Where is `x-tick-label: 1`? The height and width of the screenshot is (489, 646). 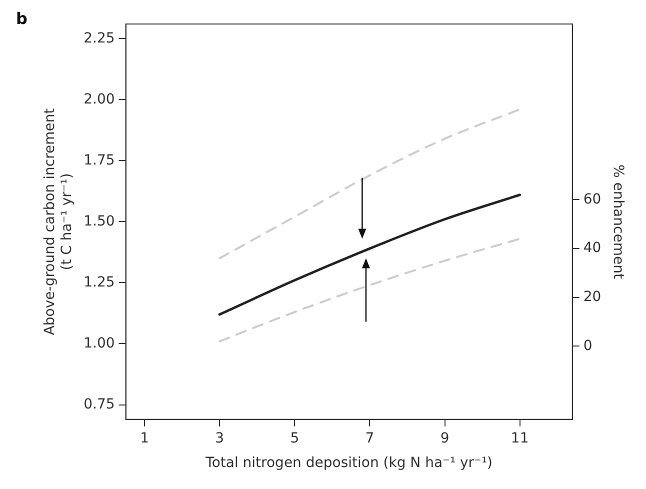 x-tick-label: 1 is located at coordinates (144, 438).